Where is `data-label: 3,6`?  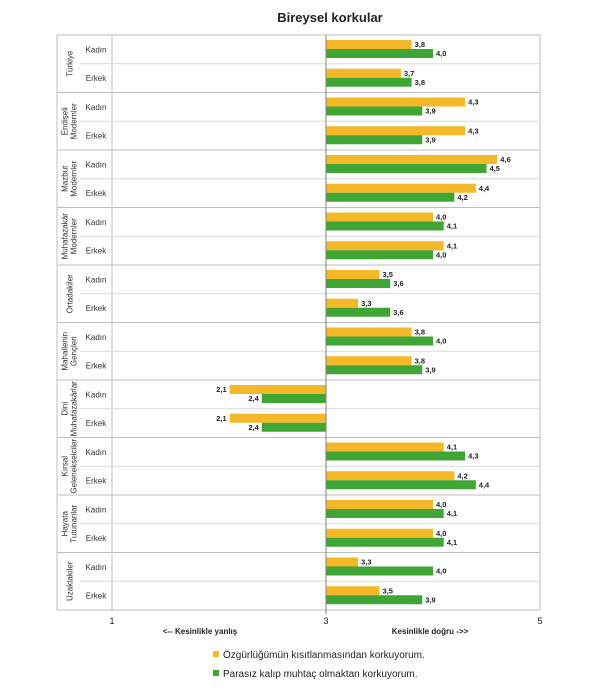 data-label: 3,6 is located at coordinates (398, 283).